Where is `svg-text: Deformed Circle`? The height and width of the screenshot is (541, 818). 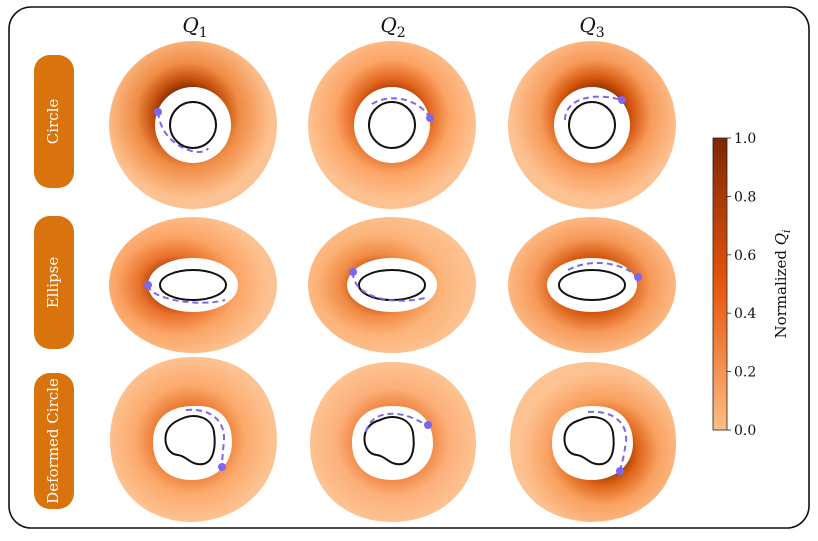 svg-text: Deformed Circle is located at coordinates (53, 441).